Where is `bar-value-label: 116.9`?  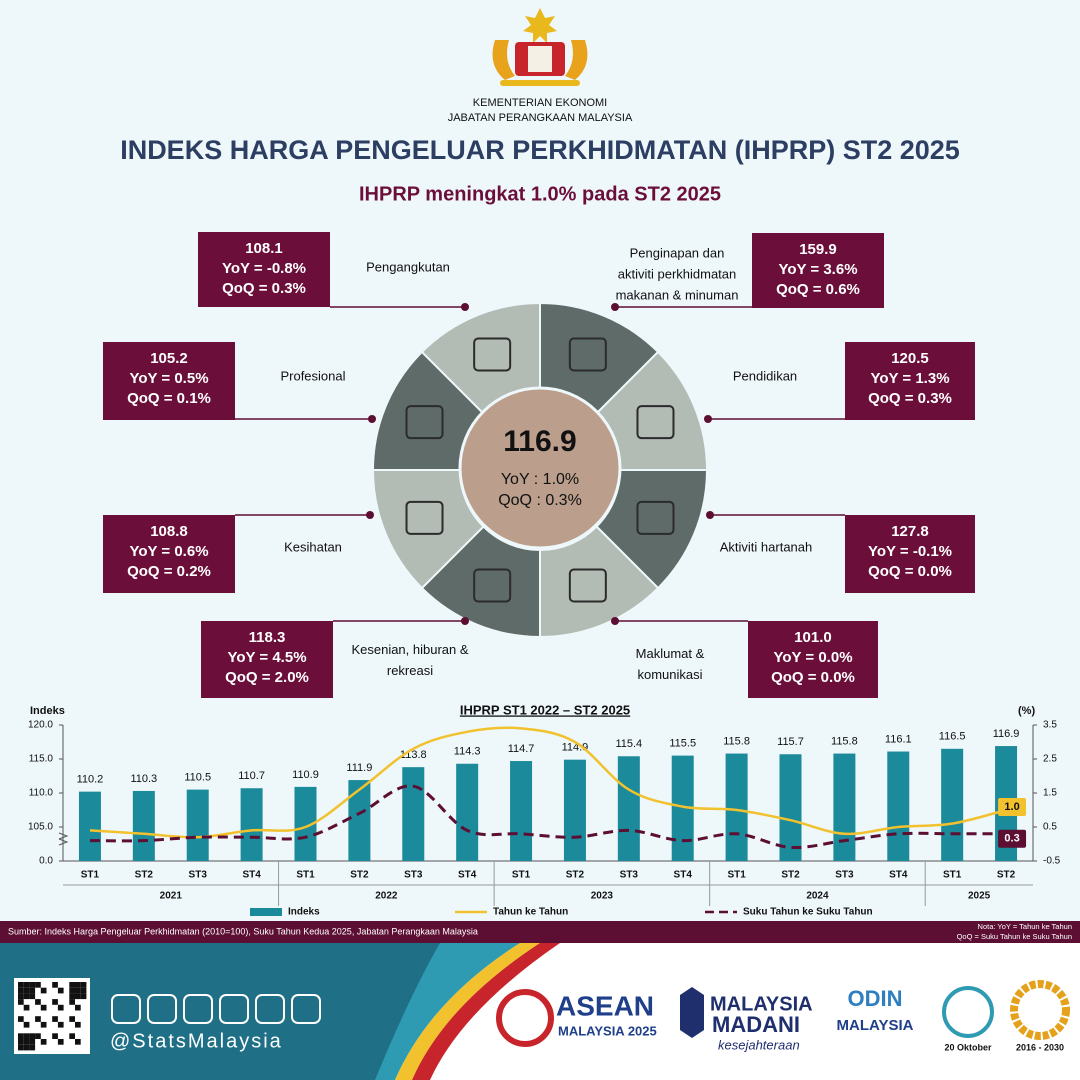
bar-value-label: 116.9 is located at coordinates (1006, 734).